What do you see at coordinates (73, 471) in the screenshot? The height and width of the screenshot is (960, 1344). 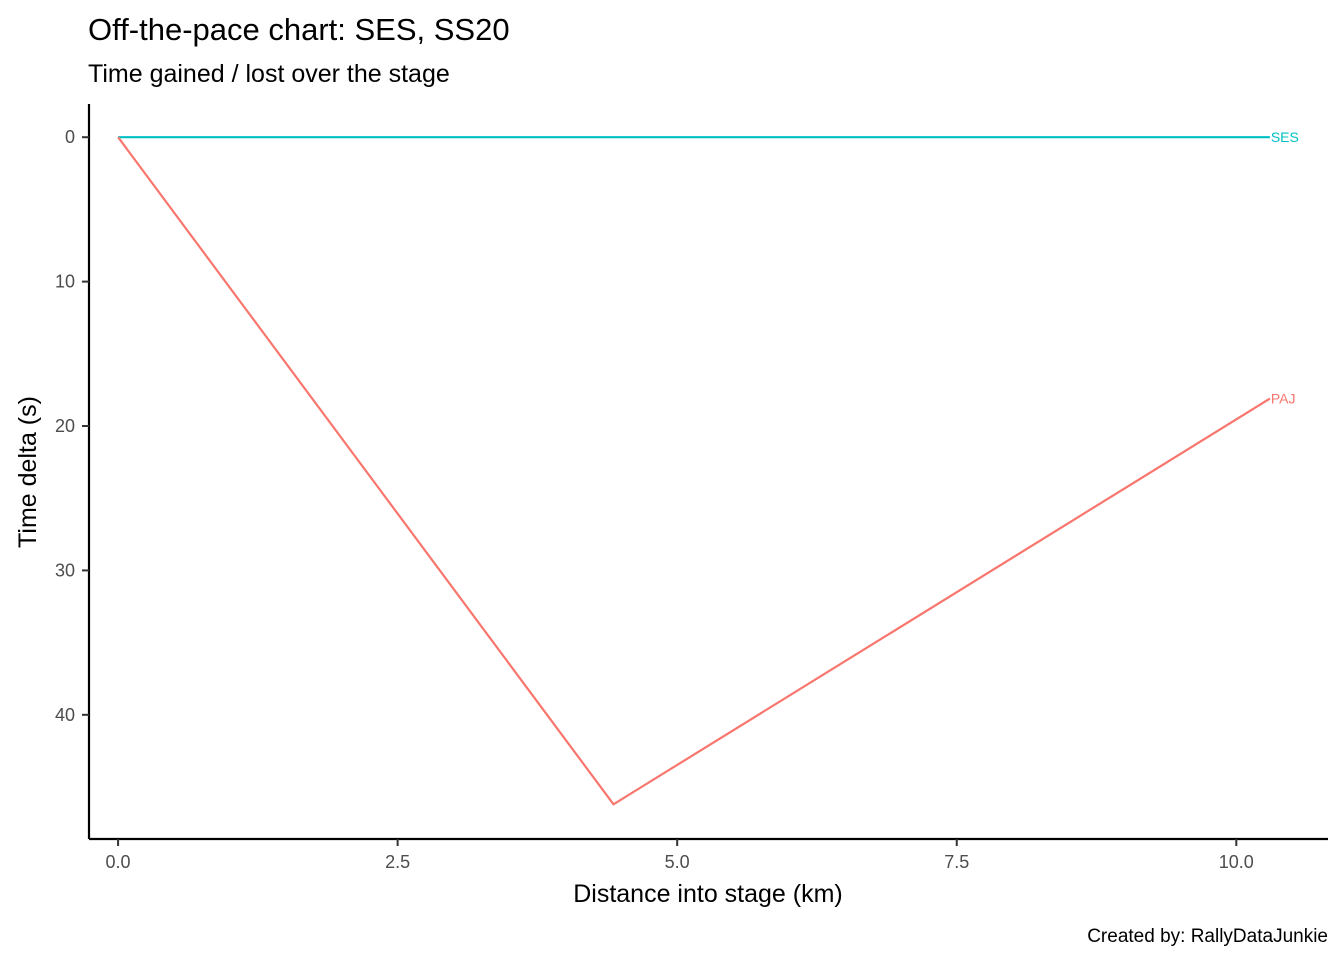 I see `y-axis: 0 10 20 30 40` at bounding box center [73, 471].